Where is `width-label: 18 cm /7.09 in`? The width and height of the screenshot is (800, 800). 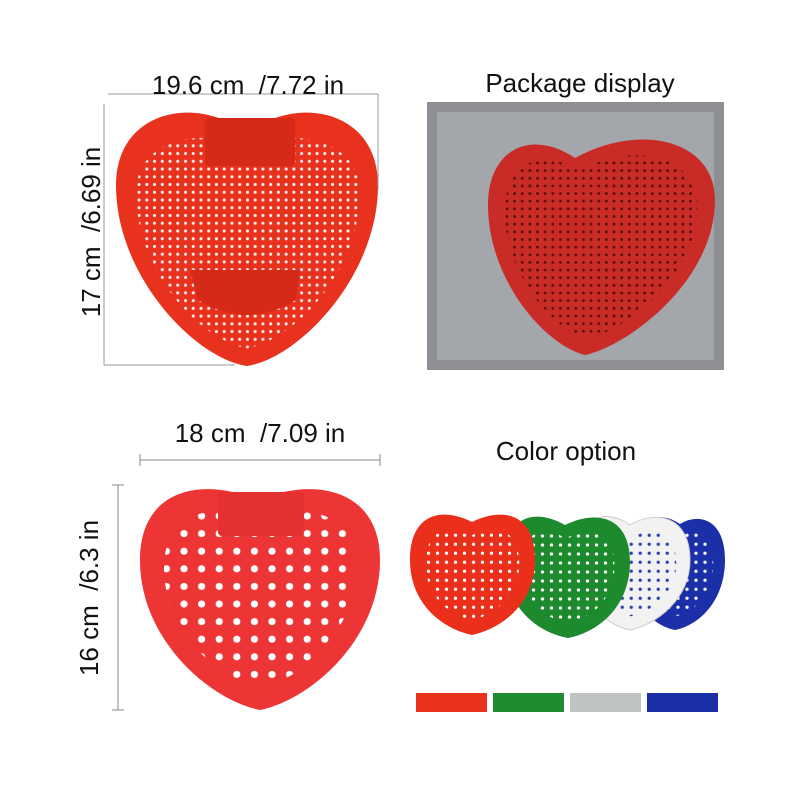 width-label: 18 cm /7.09 in is located at coordinates (260, 433).